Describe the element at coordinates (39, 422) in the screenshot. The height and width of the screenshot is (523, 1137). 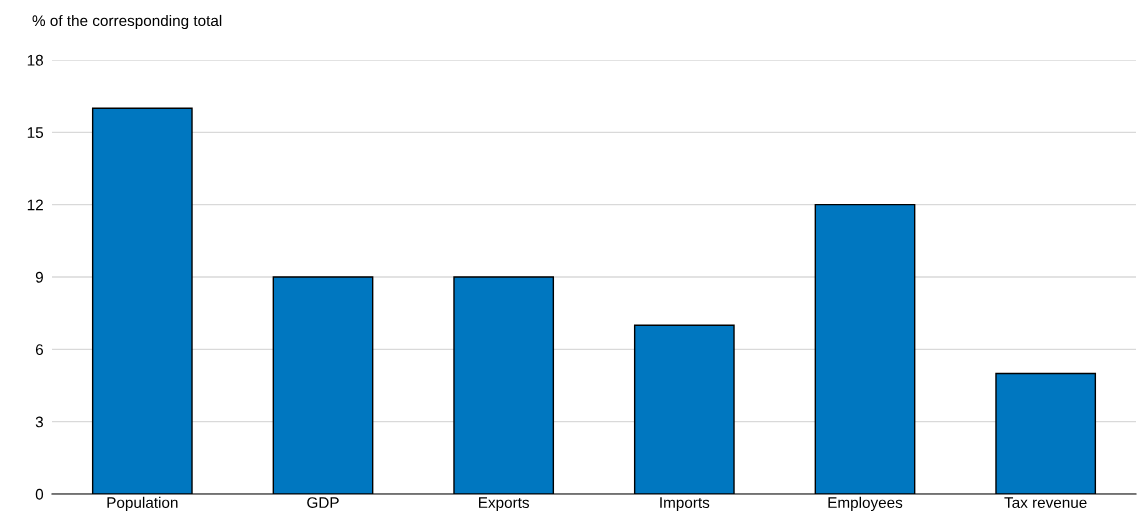
I see `y-tick-label: 3` at that location.